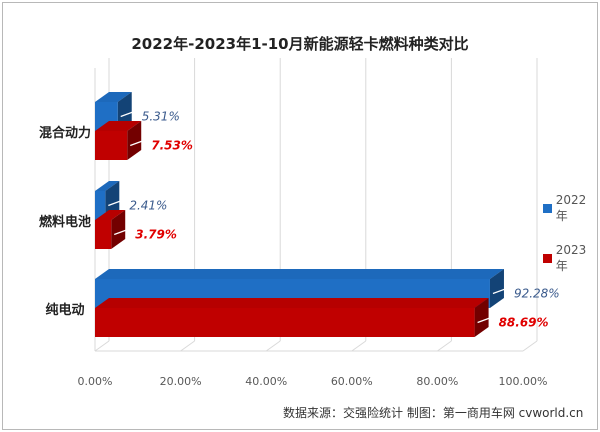  What do you see at coordinates (65, 133) in the screenshot?
I see `category-label-0: 混合动力` at bounding box center [65, 133].